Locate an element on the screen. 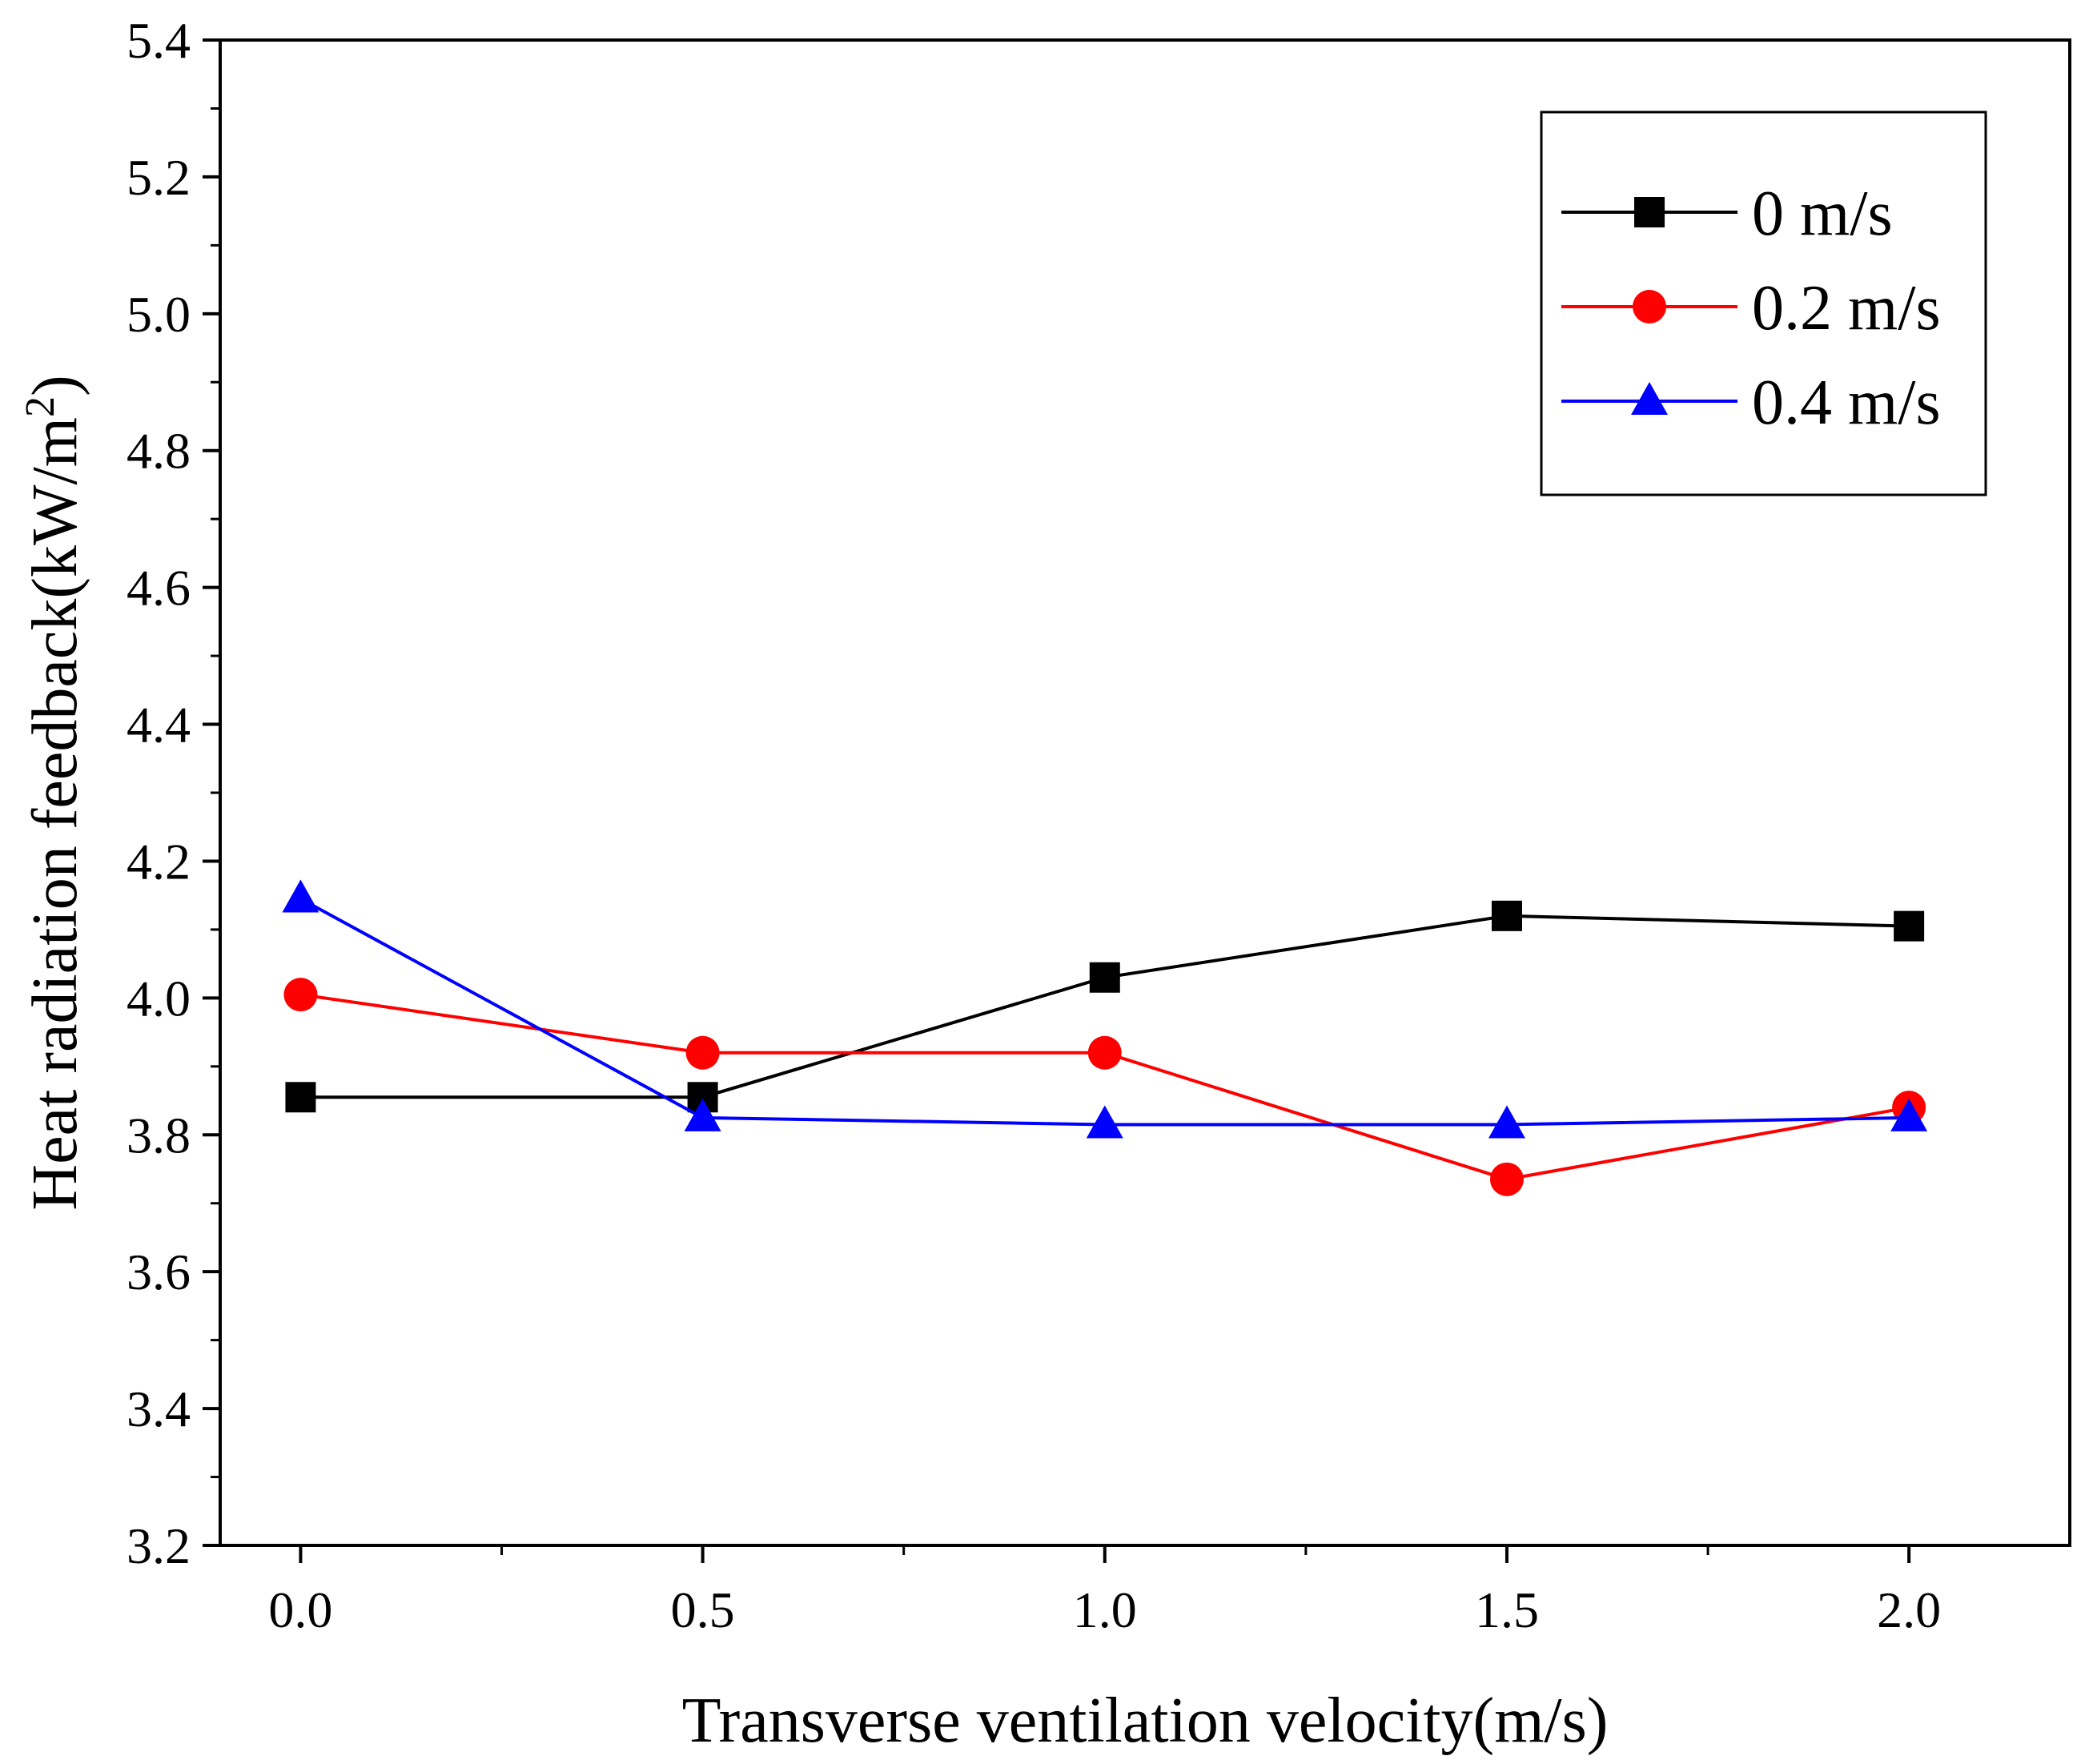 The image size is (2081, 1764). x-tick-label: 0.5 is located at coordinates (703, 1609).